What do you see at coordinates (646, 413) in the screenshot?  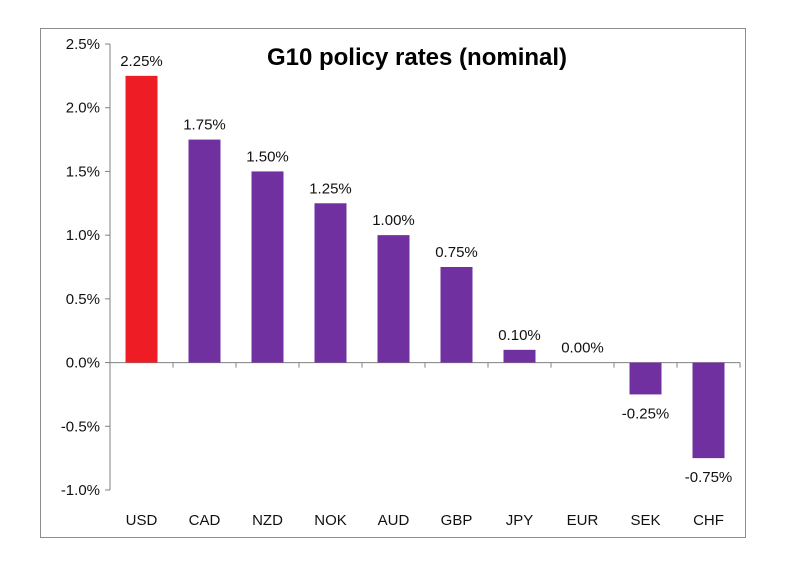 I see `data-label-sek: -0.25%` at bounding box center [646, 413].